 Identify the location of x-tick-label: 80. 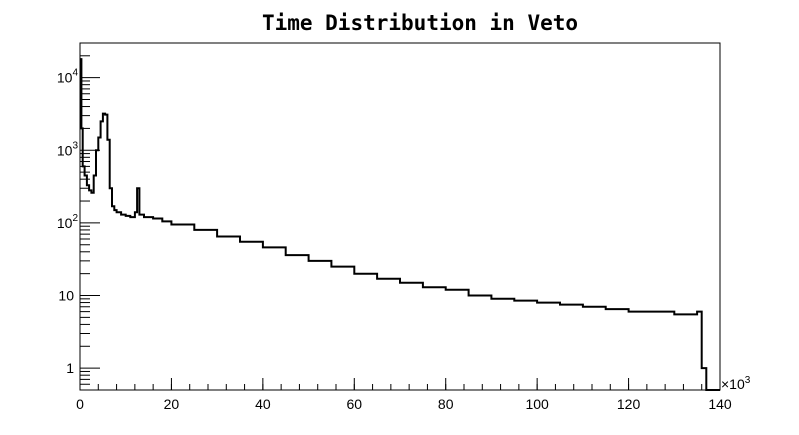
(446, 404).